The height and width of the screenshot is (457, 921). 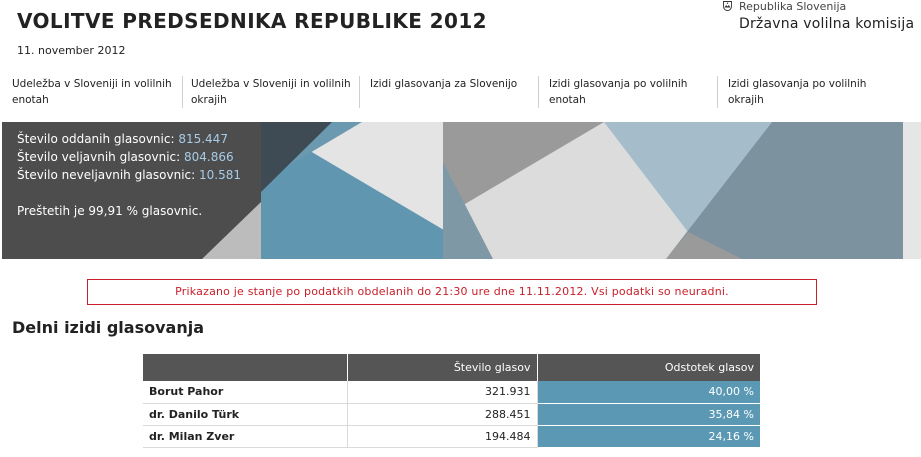 What do you see at coordinates (203, 139) in the screenshot?
I see `stat-cast-value: 815.447` at bounding box center [203, 139].